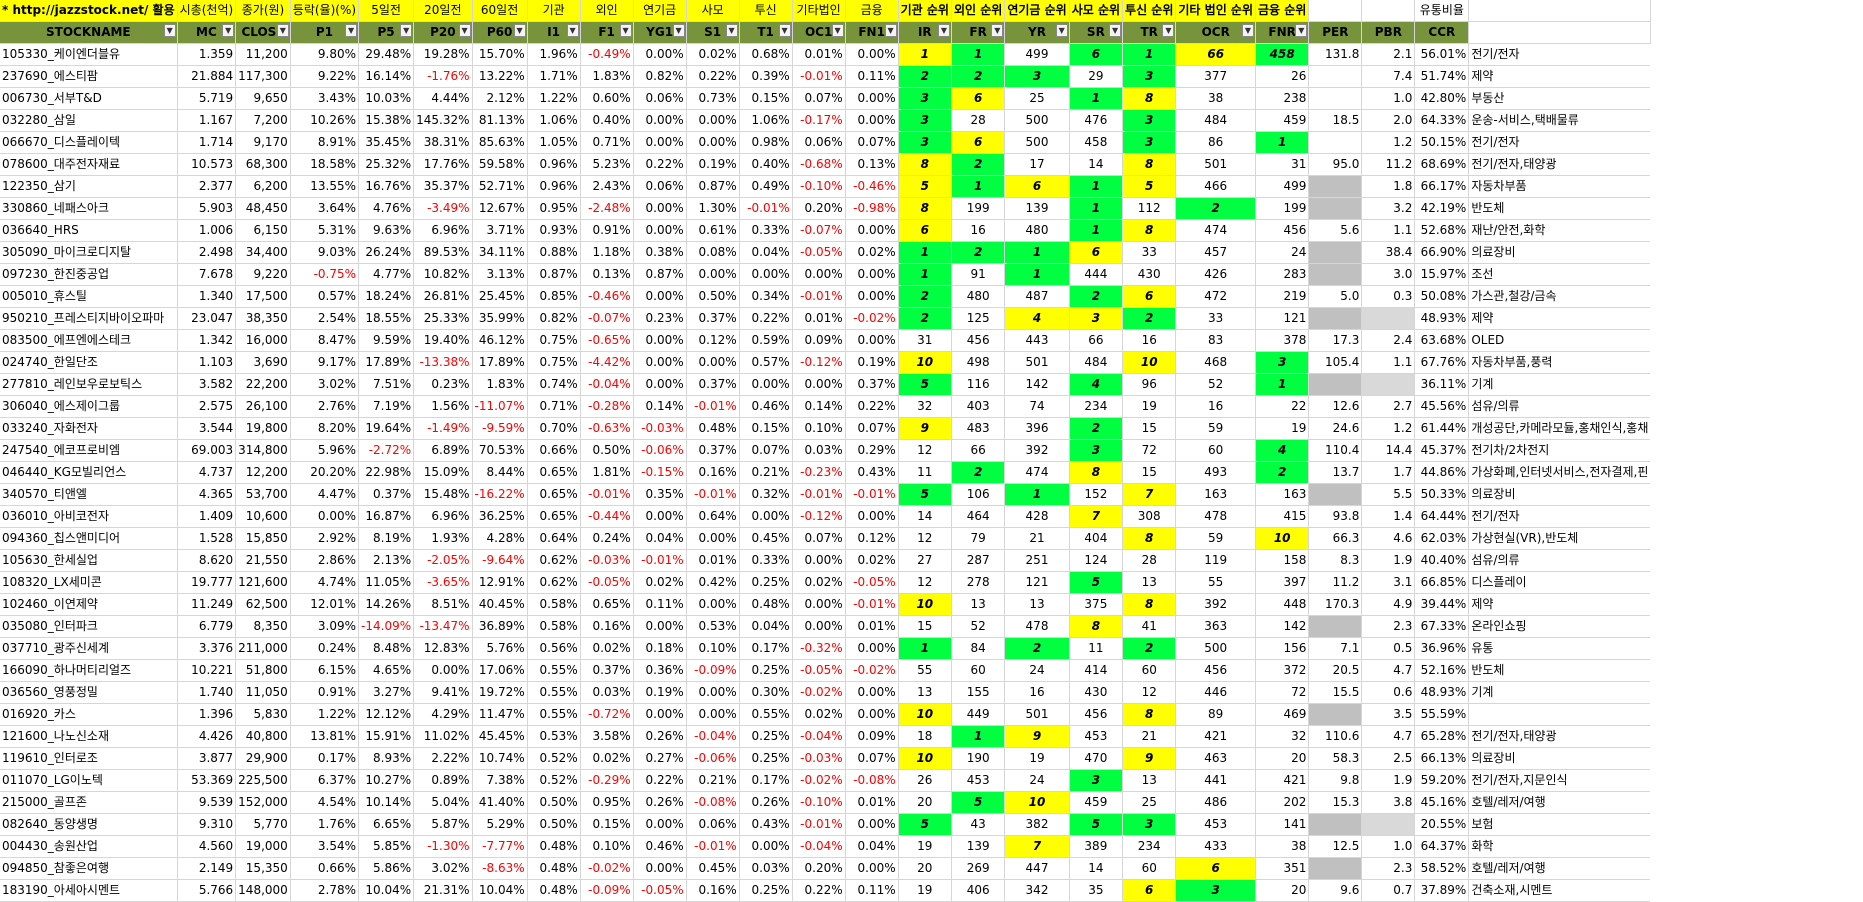 The height and width of the screenshot is (902, 1863). Describe the element at coordinates (325, 802) in the screenshot. I see `cell-p1: 4.54%` at that location.